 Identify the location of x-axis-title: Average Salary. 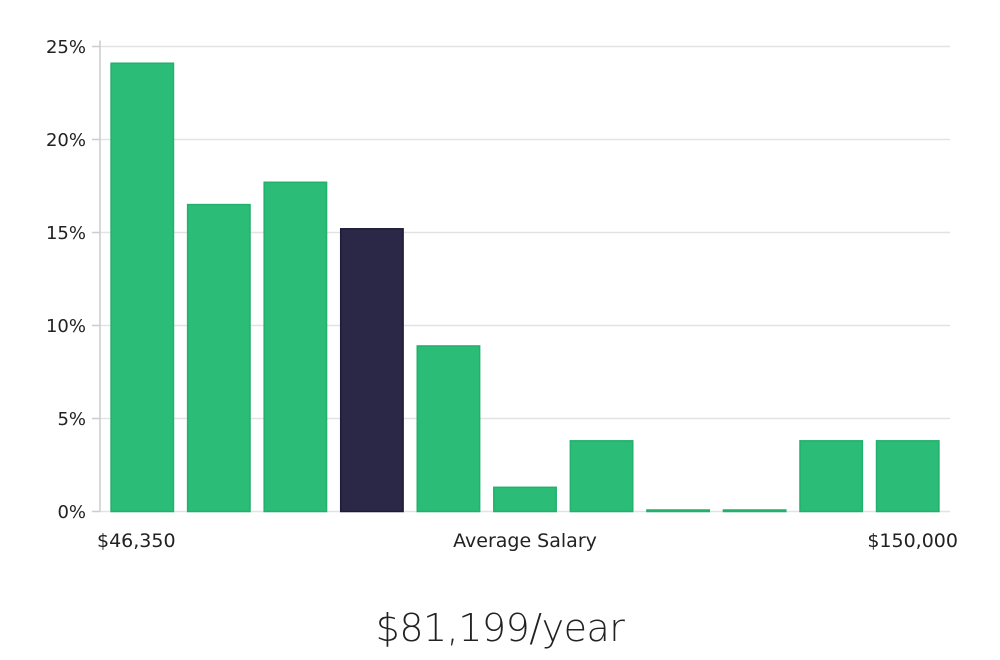
(525, 541).